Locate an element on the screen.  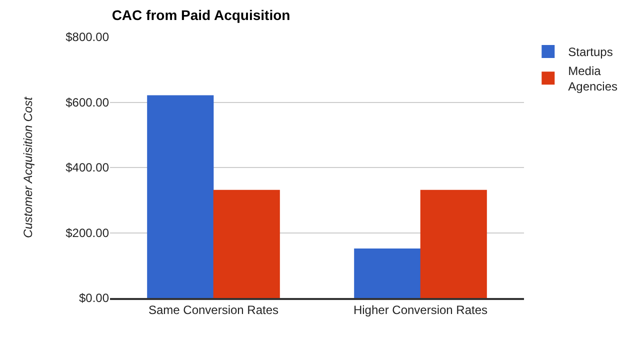
chart-title: CAC from Paid Acquisition is located at coordinates (201, 15).